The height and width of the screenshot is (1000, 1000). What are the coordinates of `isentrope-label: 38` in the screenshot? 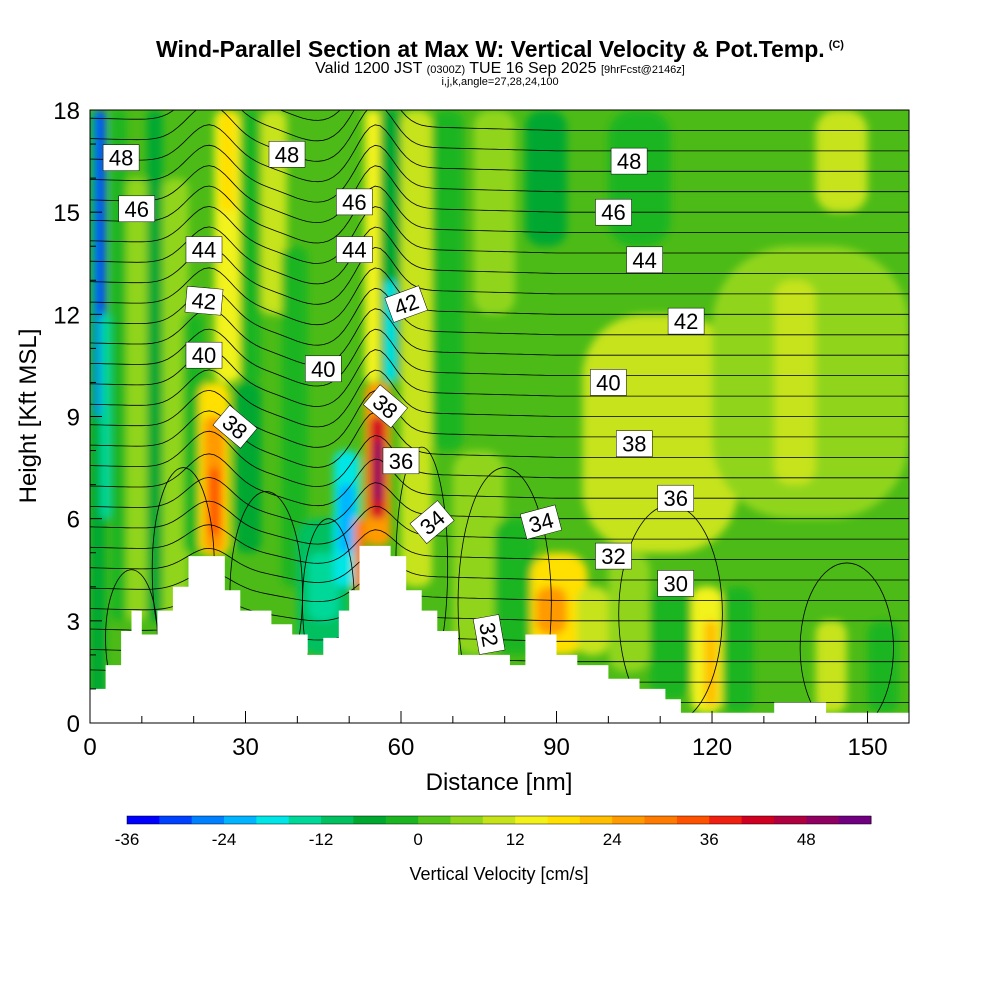 It's located at (634, 443).